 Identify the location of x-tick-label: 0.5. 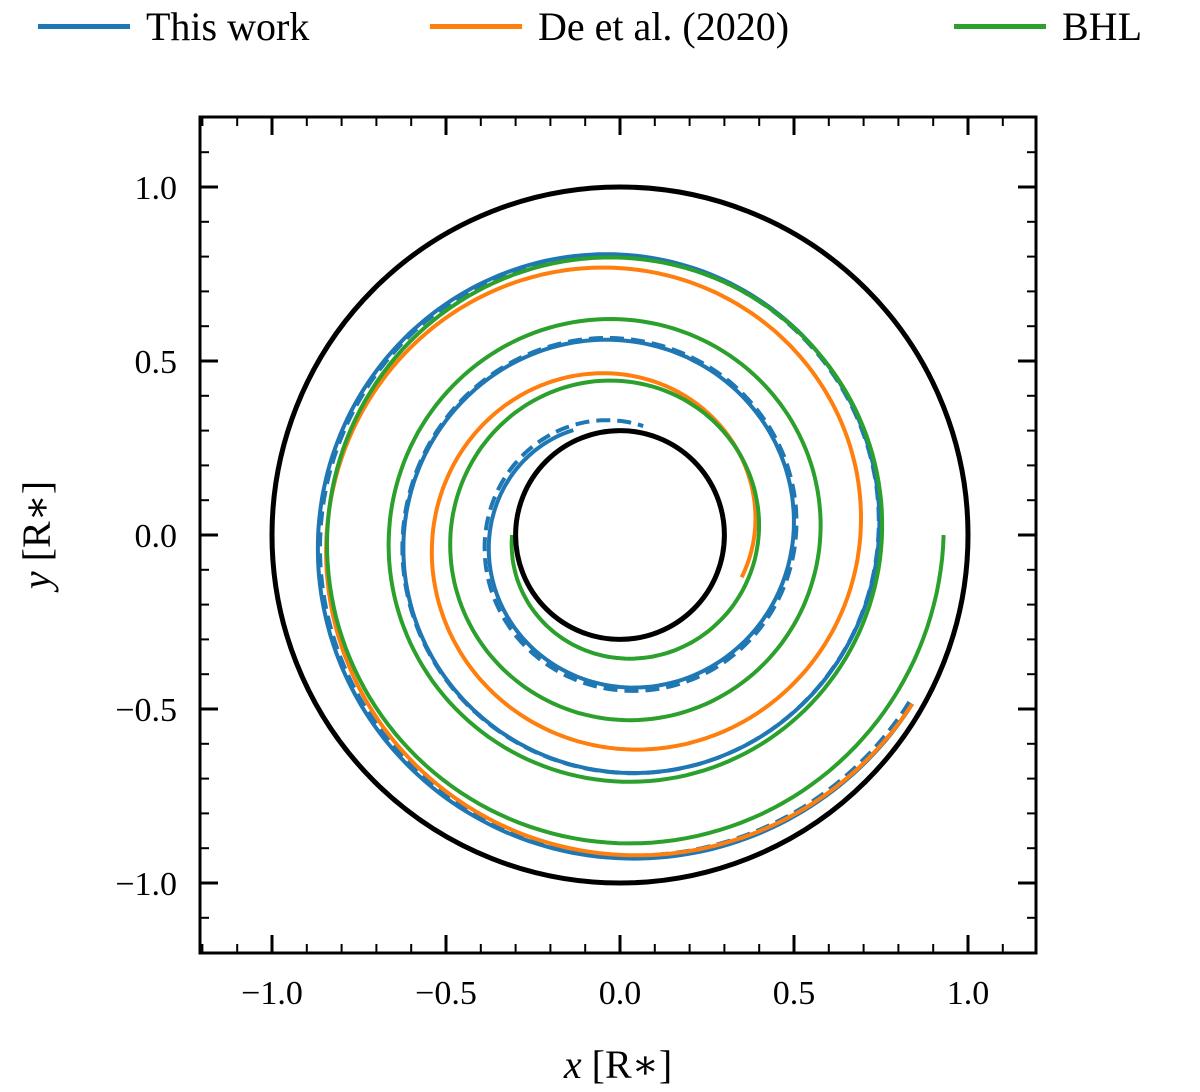
(794, 993).